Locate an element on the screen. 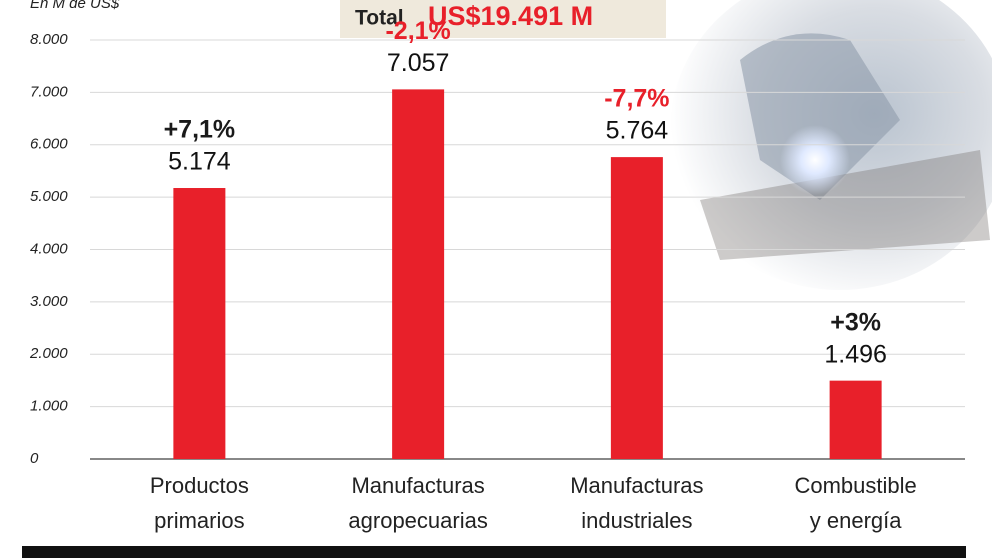 This screenshot has width=992, height=558. change-label: +7,1% is located at coordinates (200, 130).